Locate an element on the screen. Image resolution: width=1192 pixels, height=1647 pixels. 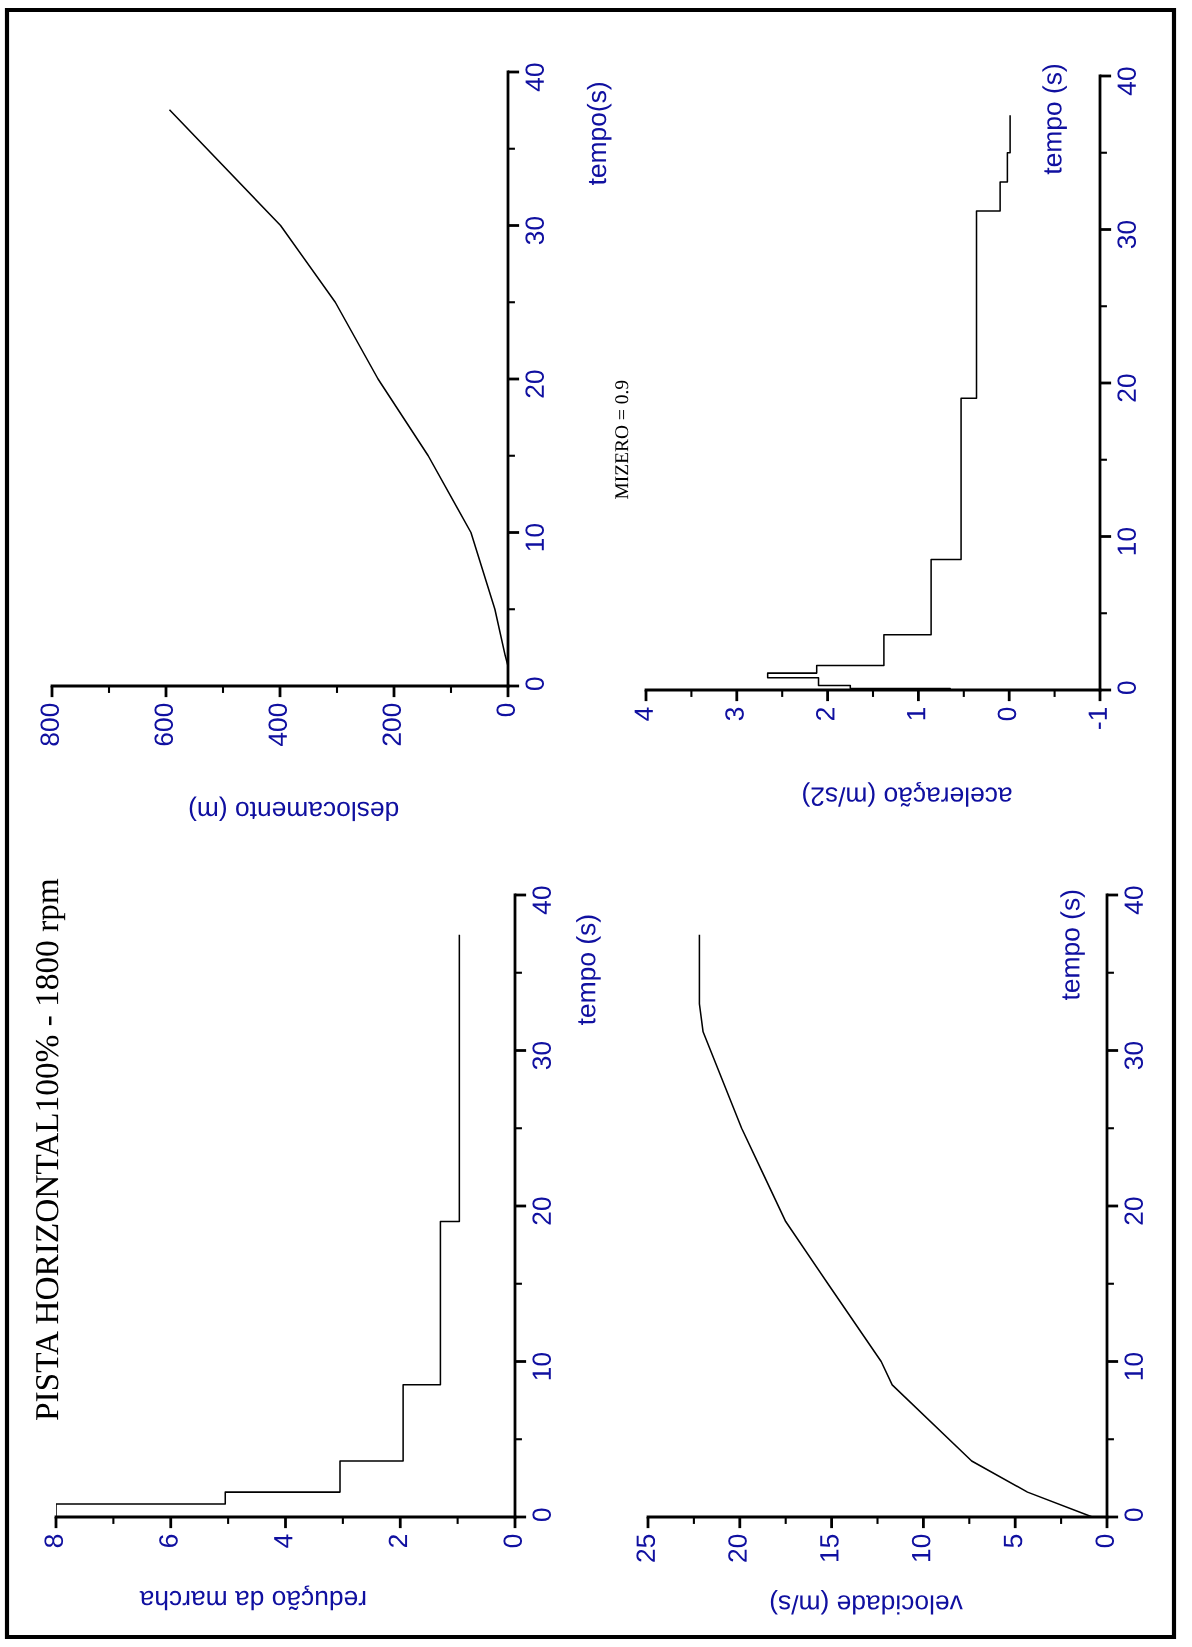
x-tick-label: 1 is located at coordinates (916, 713).